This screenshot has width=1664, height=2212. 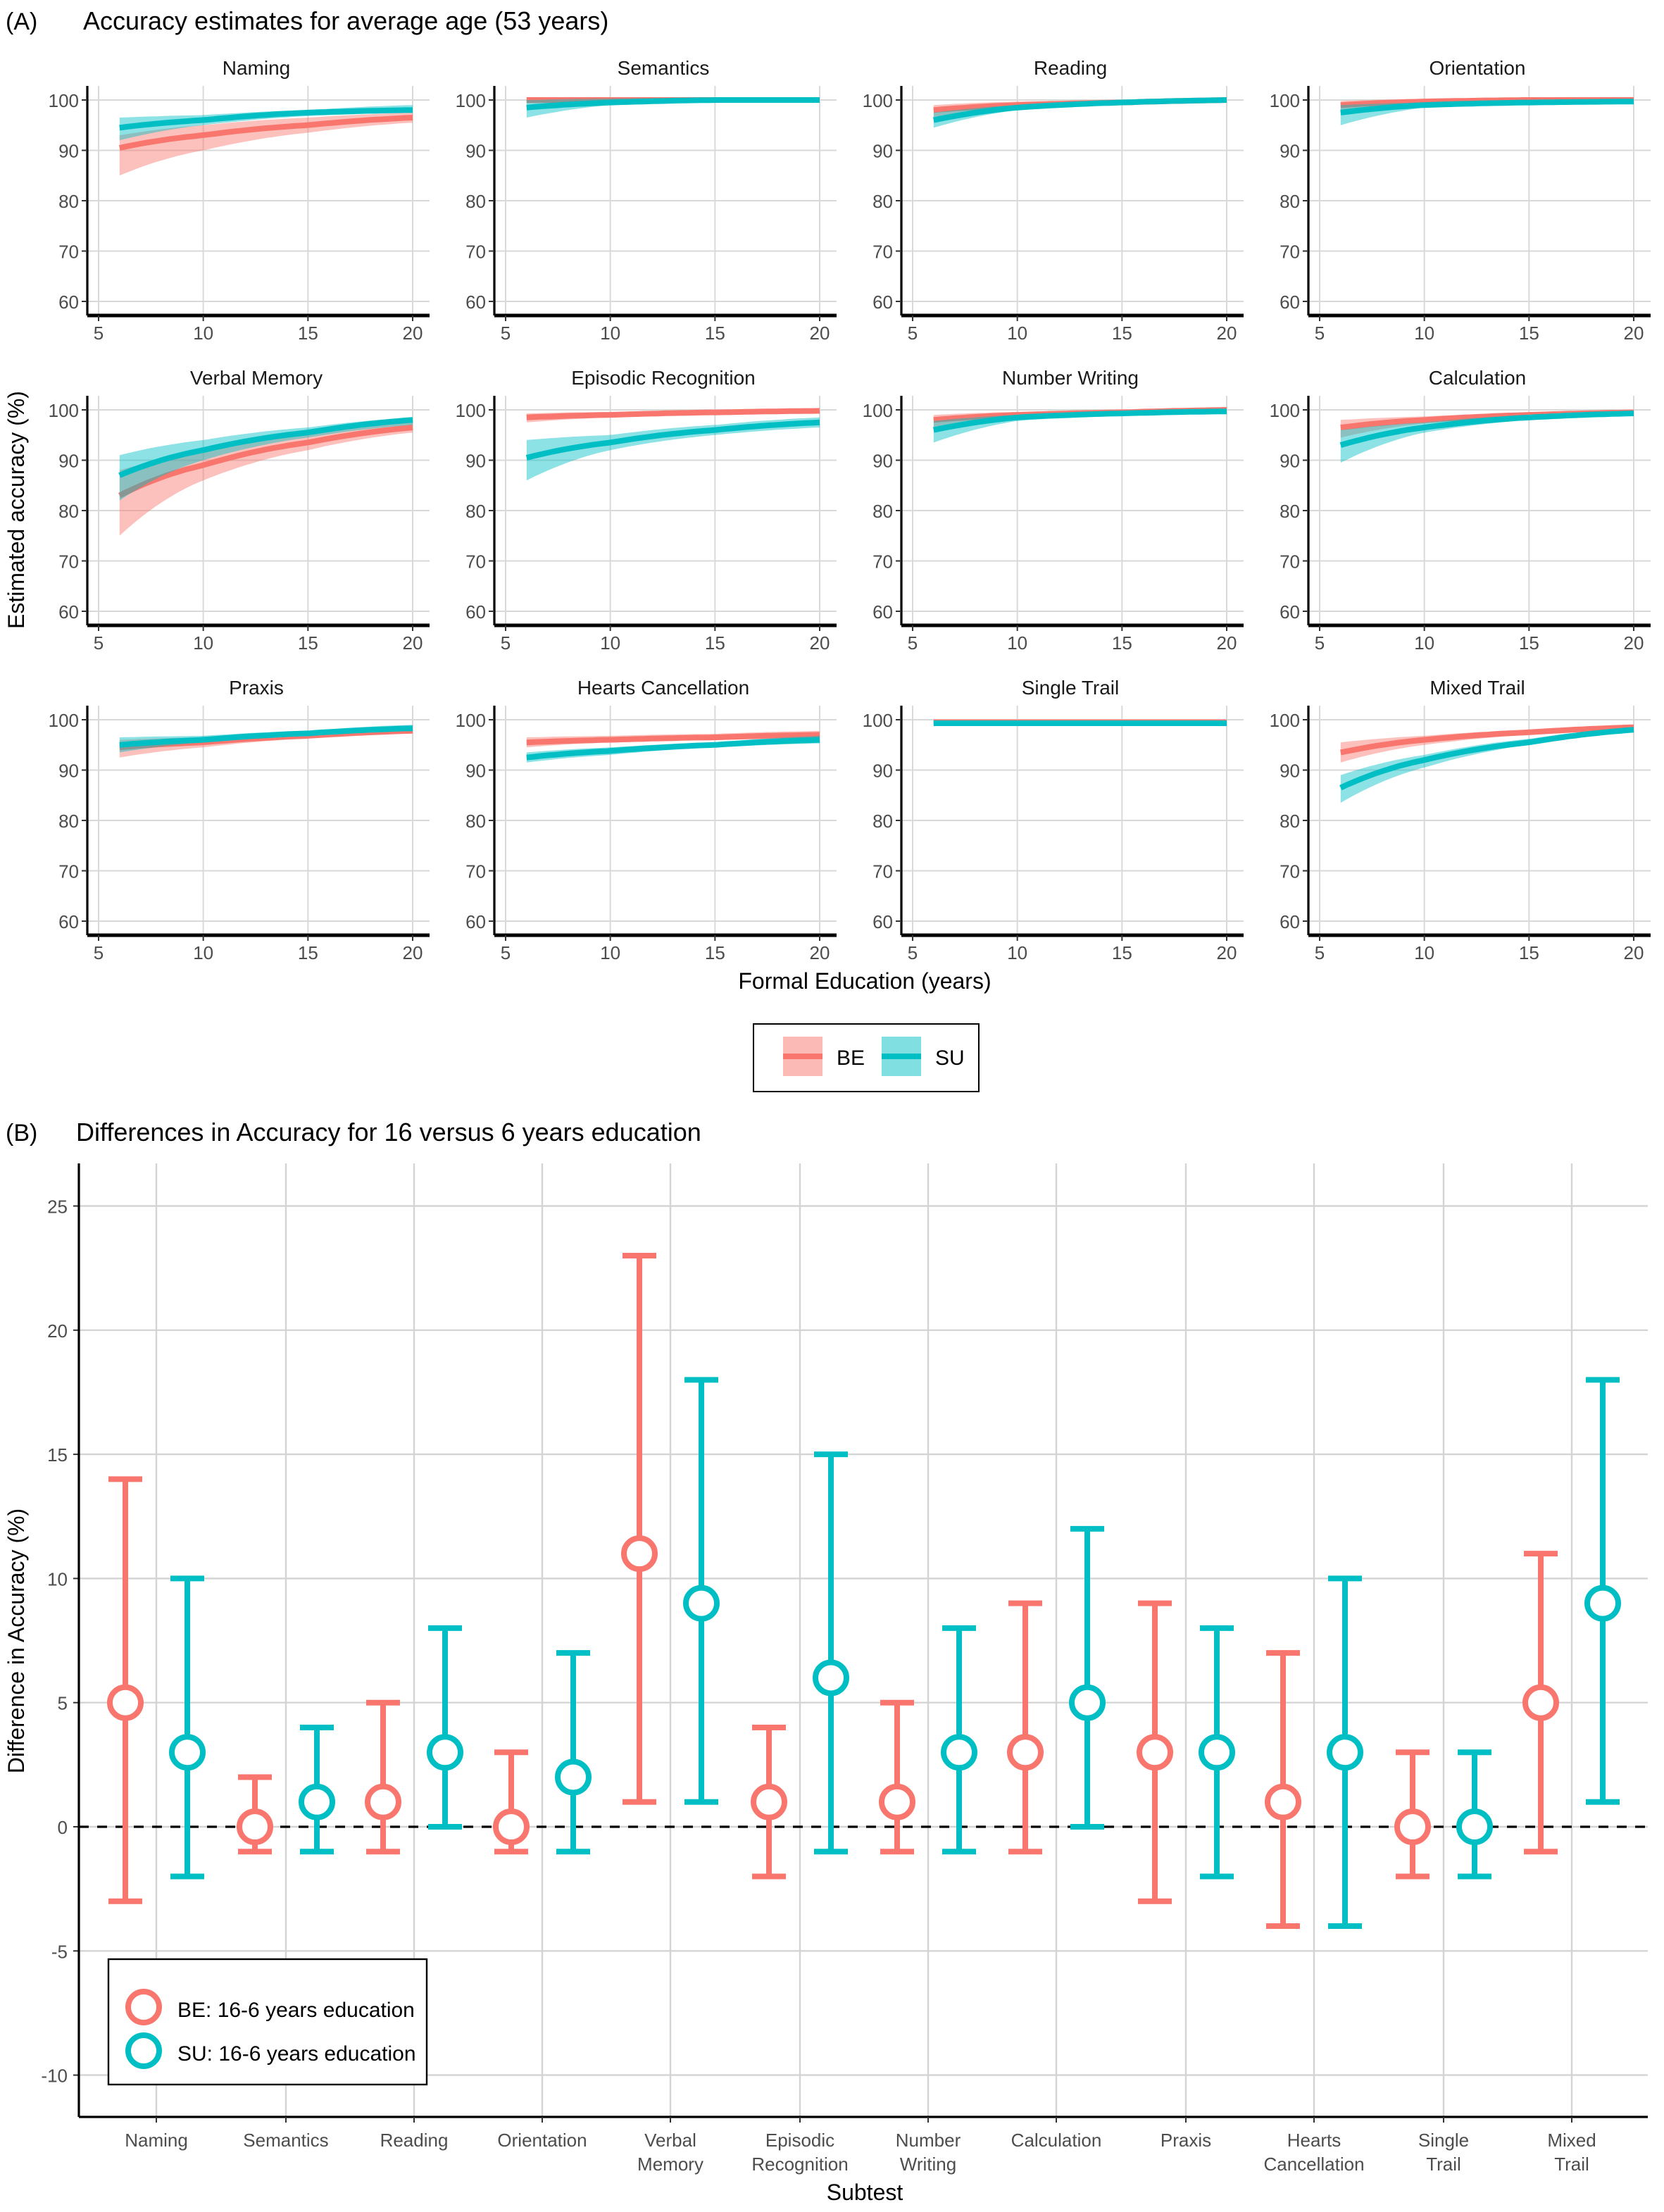 What do you see at coordinates (143, 2007) in the screenshot?
I see `legend-marker-be` at bounding box center [143, 2007].